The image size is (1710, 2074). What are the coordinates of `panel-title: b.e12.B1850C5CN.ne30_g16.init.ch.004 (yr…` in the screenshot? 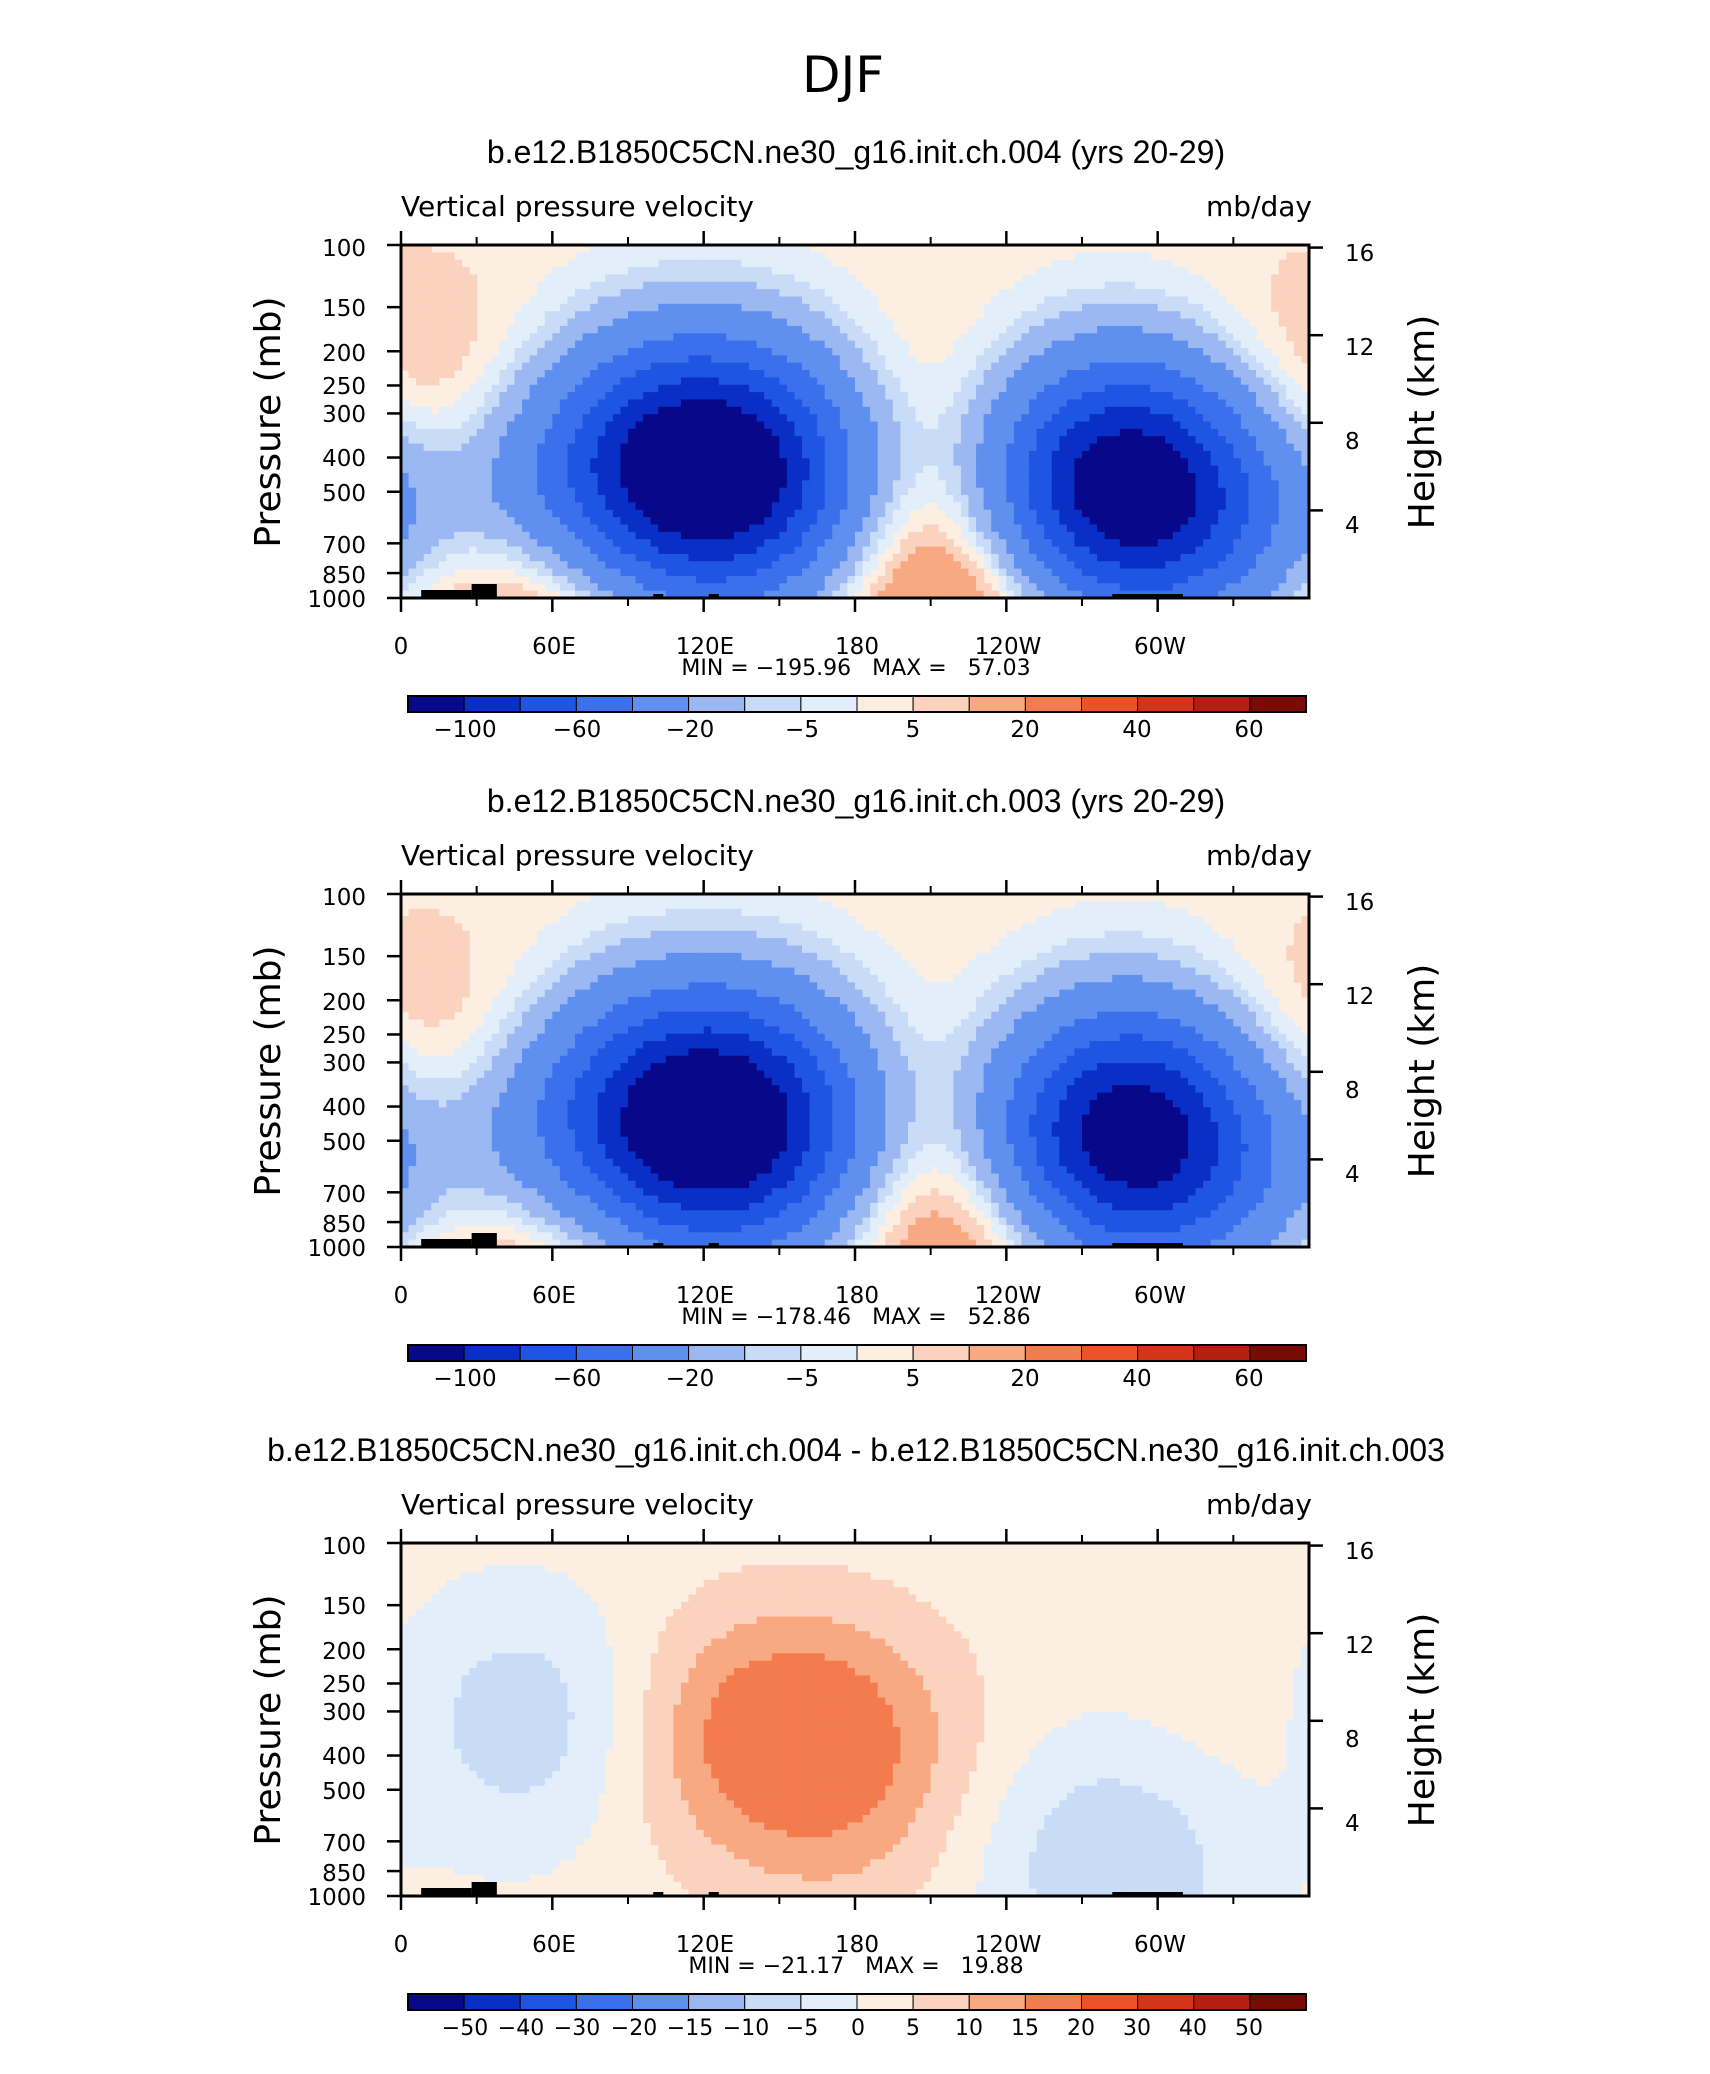 It's located at (856, 152).